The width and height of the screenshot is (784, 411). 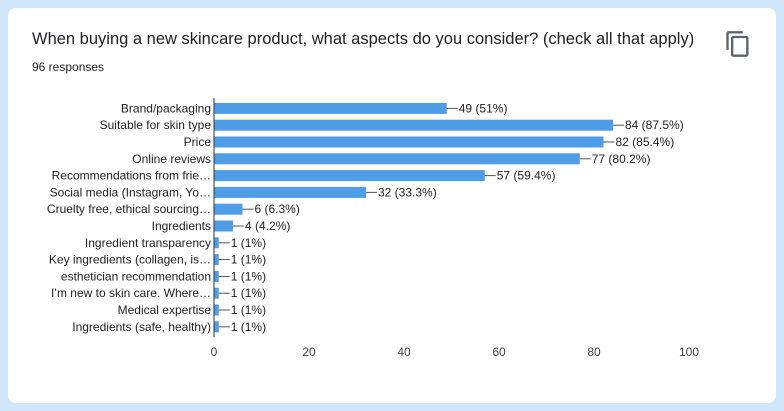 What do you see at coordinates (198, 142) in the screenshot?
I see `category-label: Price` at bounding box center [198, 142].